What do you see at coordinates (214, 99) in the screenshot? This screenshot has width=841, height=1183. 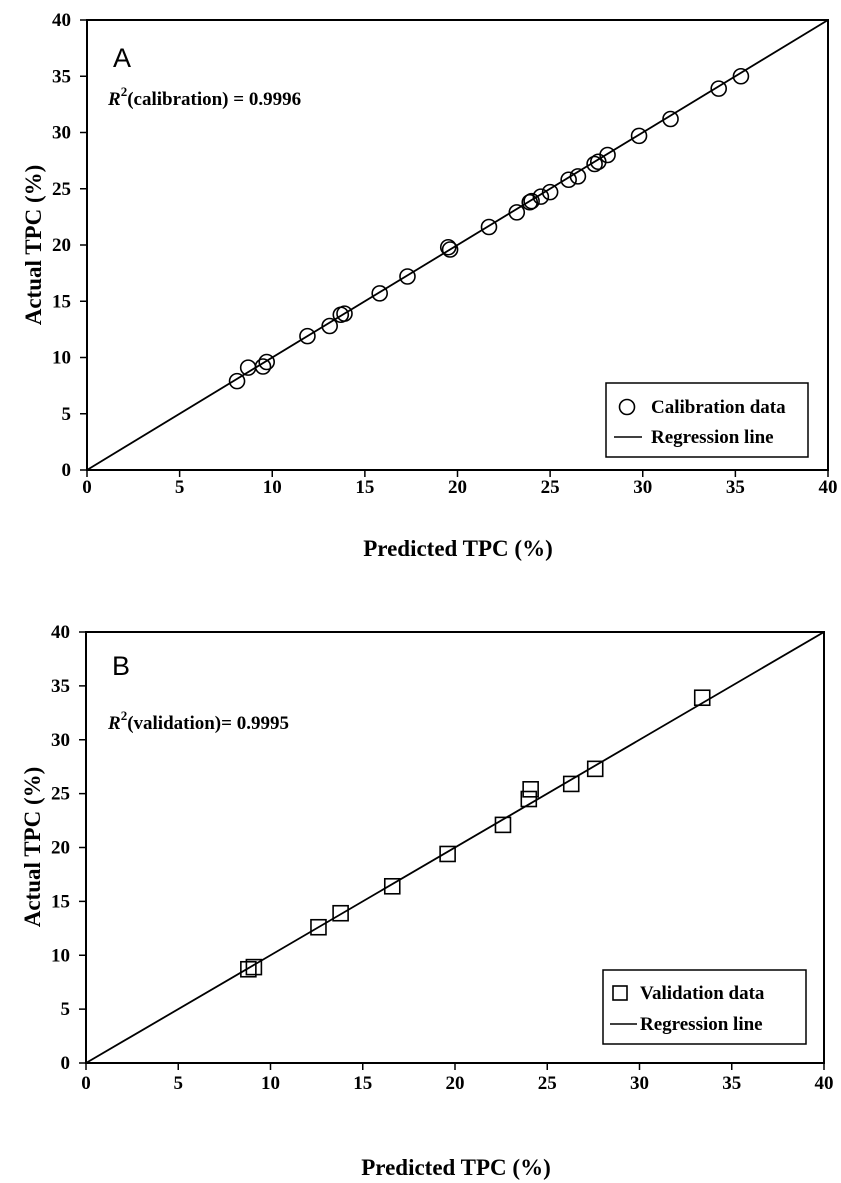 I see `r2-value: (calibration) = 0.9996` at bounding box center [214, 99].